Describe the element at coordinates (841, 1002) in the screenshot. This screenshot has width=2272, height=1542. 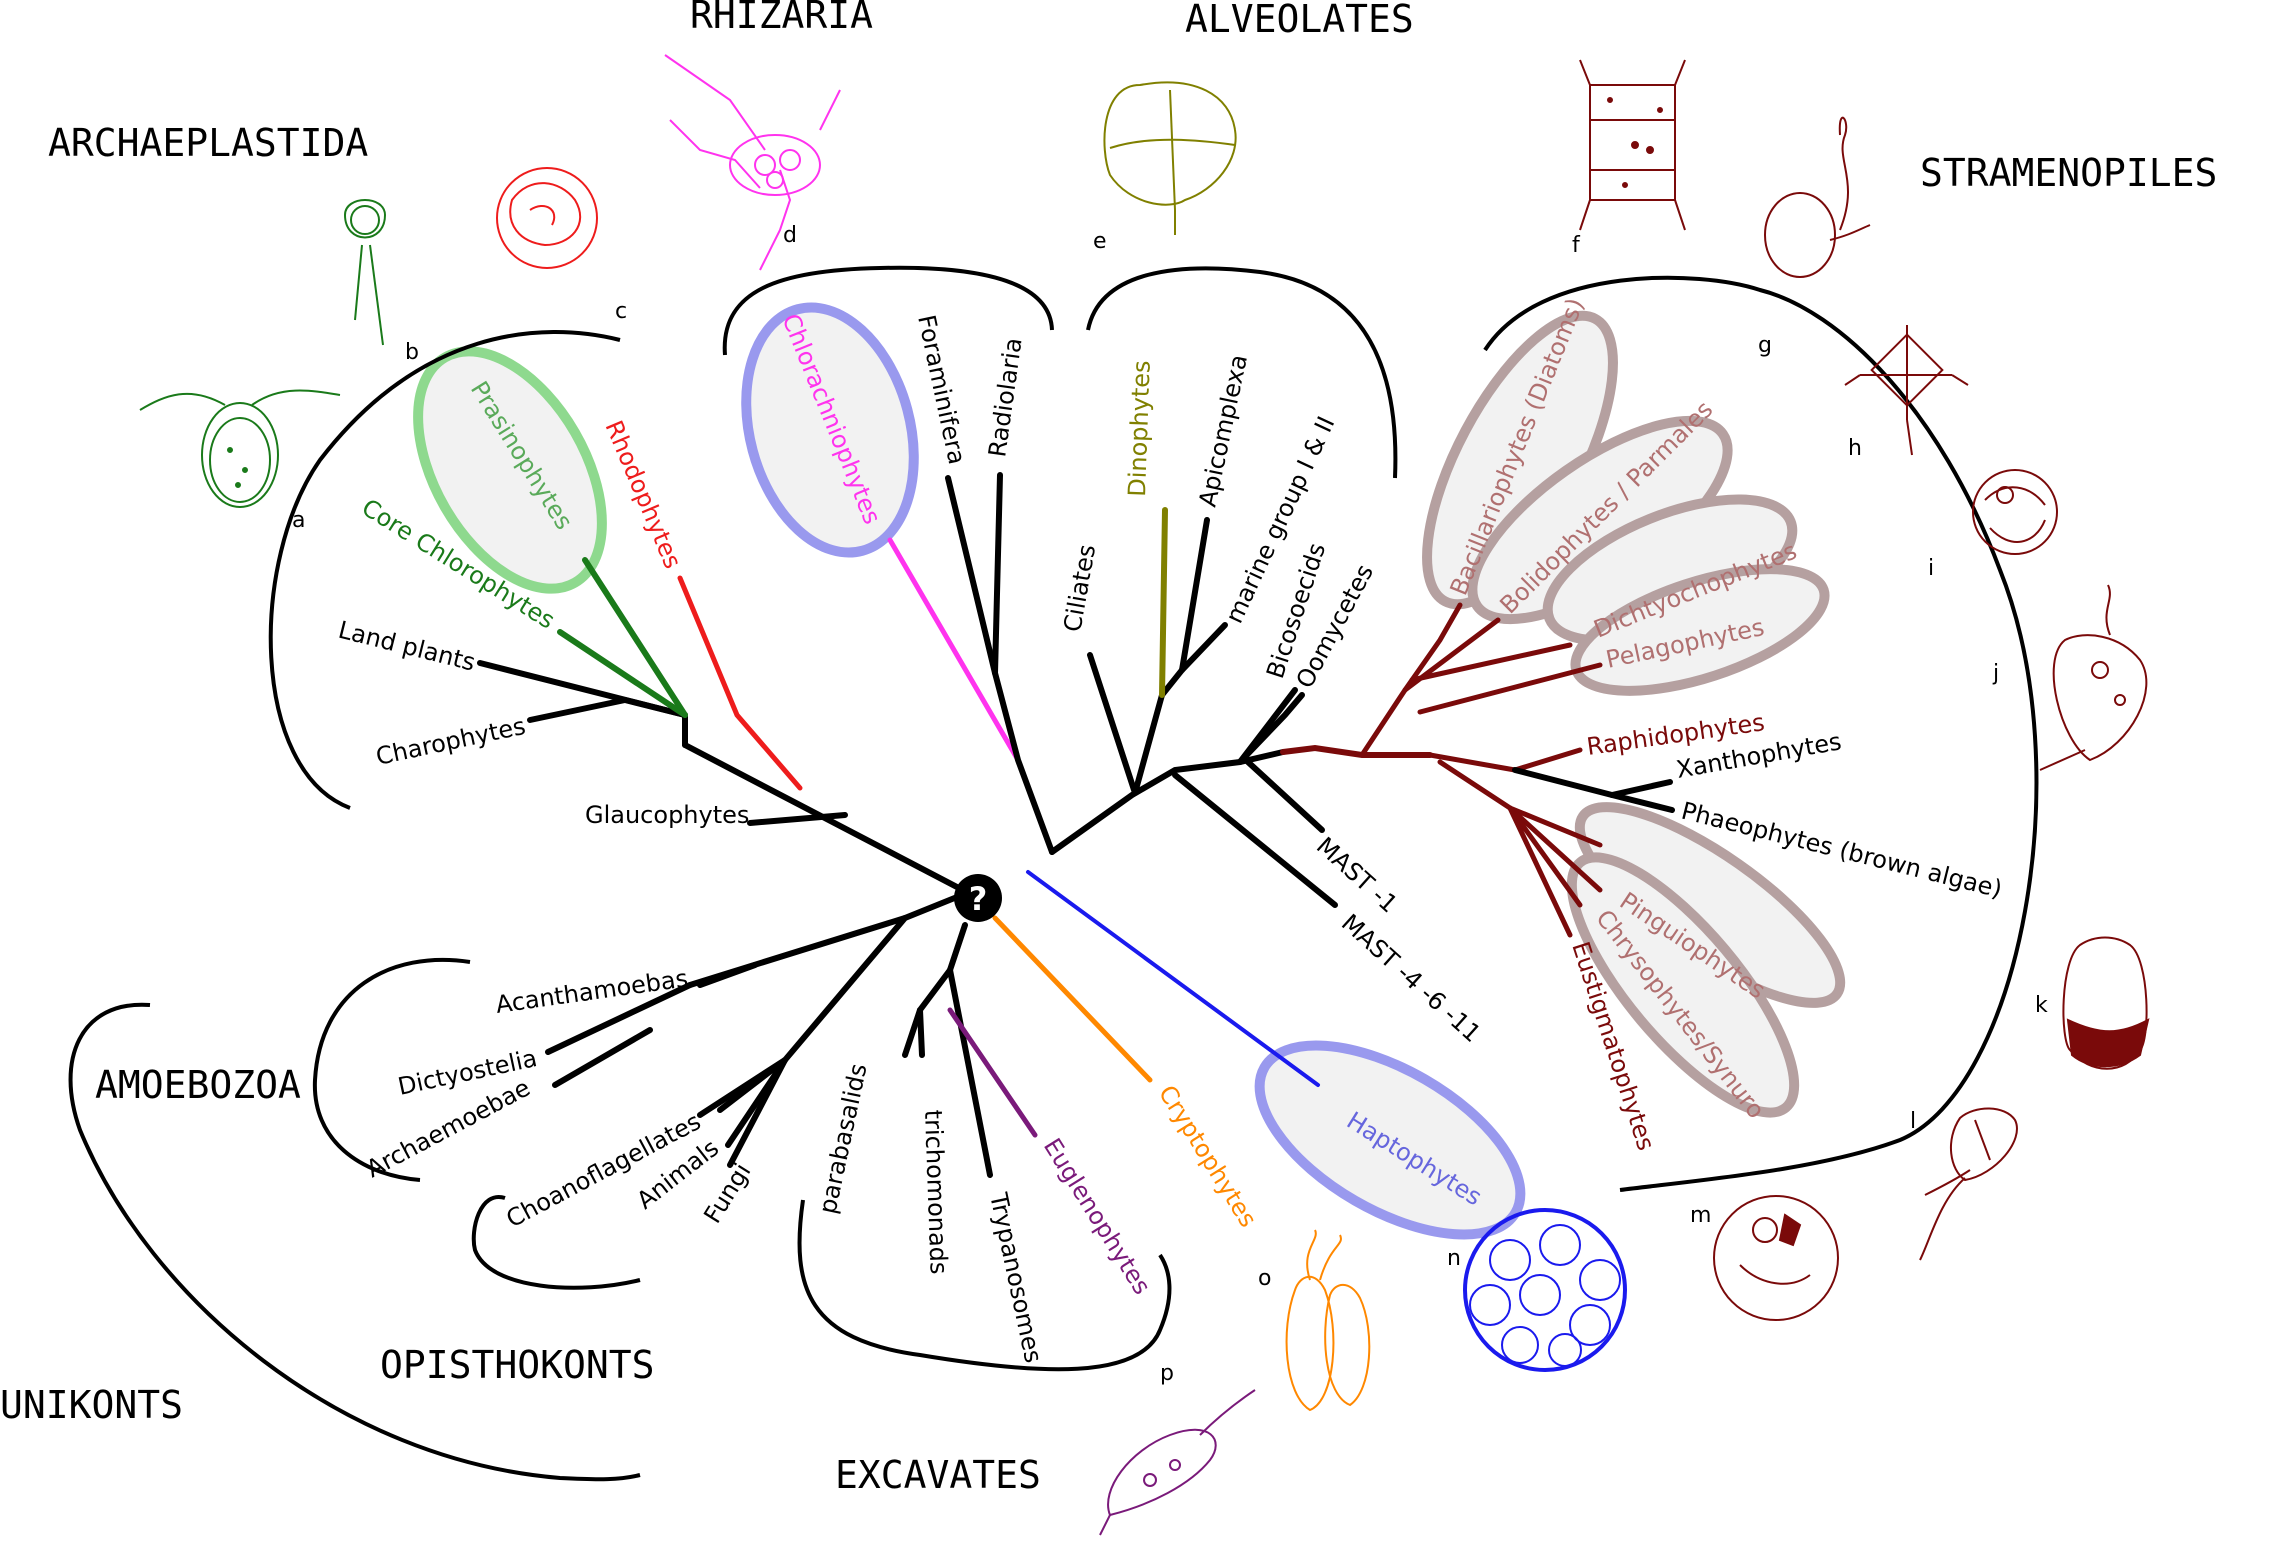
I see `branch-unikont-stem` at that location.